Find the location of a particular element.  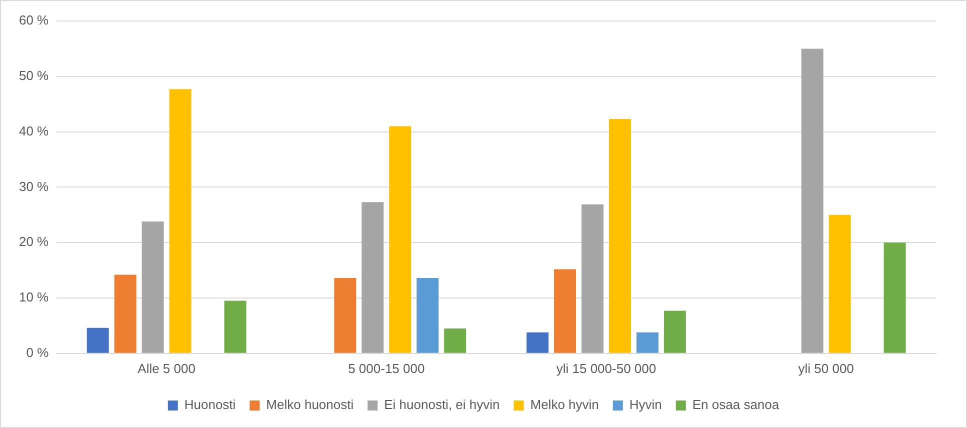

x-tick-label: yli 15 000-50 000 is located at coordinates (606, 368).